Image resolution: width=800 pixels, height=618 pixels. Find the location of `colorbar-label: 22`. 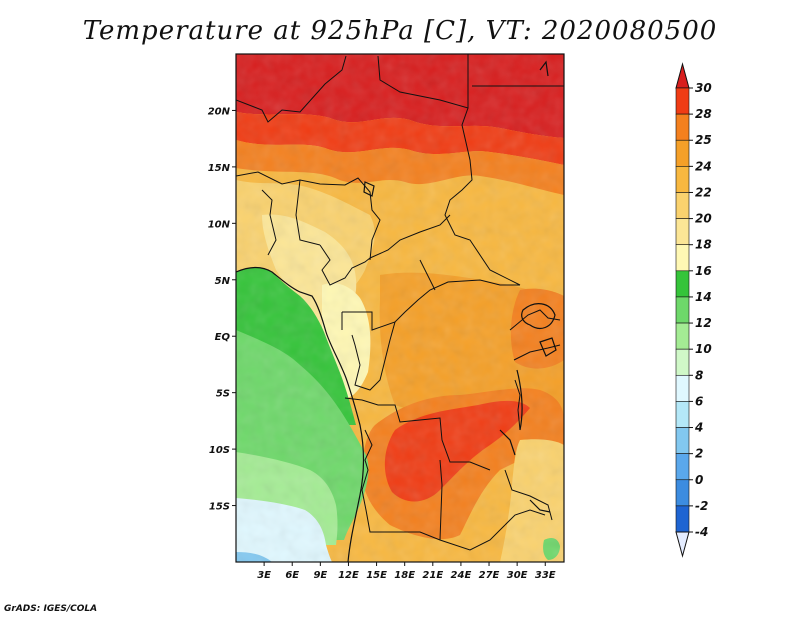

colorbar-label: 22 is located at coordinates (703, 192).